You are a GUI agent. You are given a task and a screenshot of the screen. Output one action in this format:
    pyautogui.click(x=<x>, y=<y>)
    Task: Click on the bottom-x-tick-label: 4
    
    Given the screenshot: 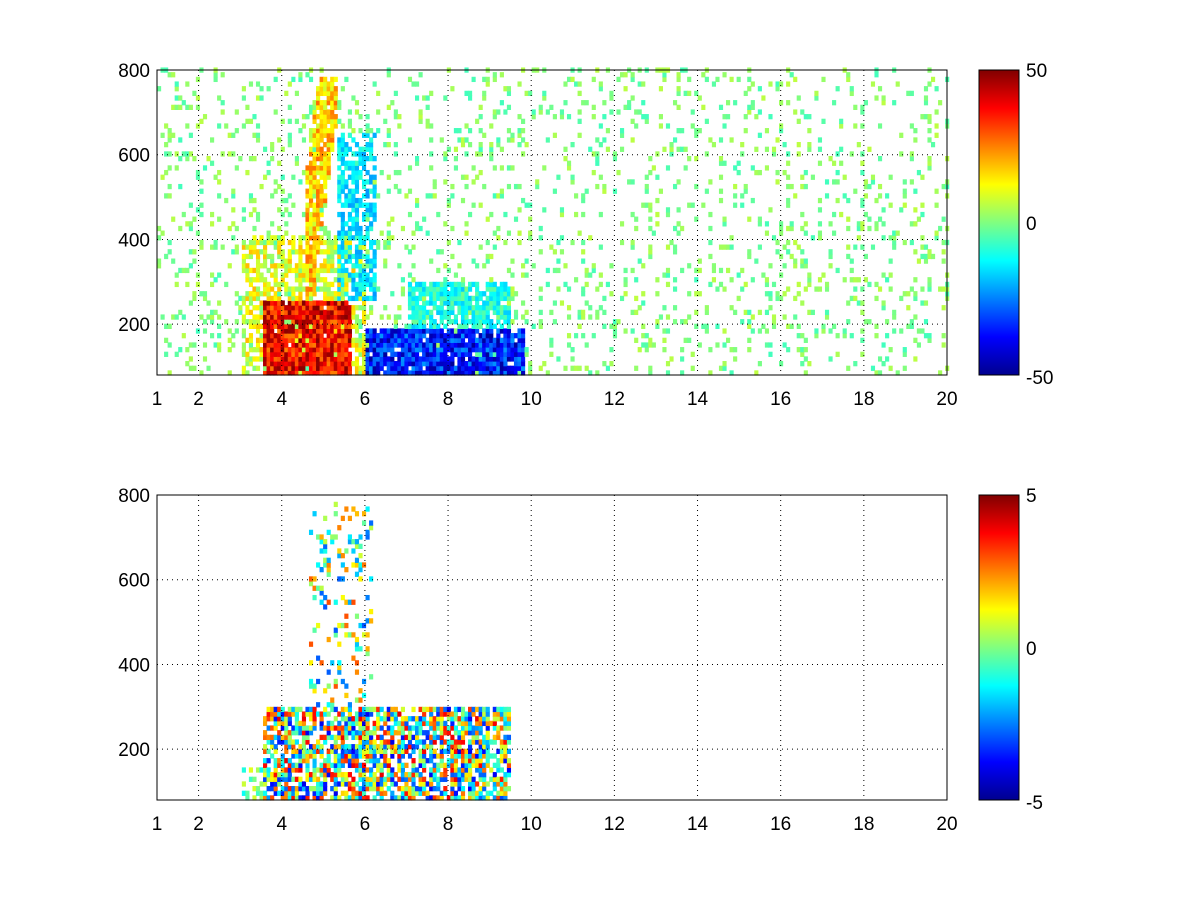 What is the action you would take?
    pyautogui.click(x=281, y=824)
    